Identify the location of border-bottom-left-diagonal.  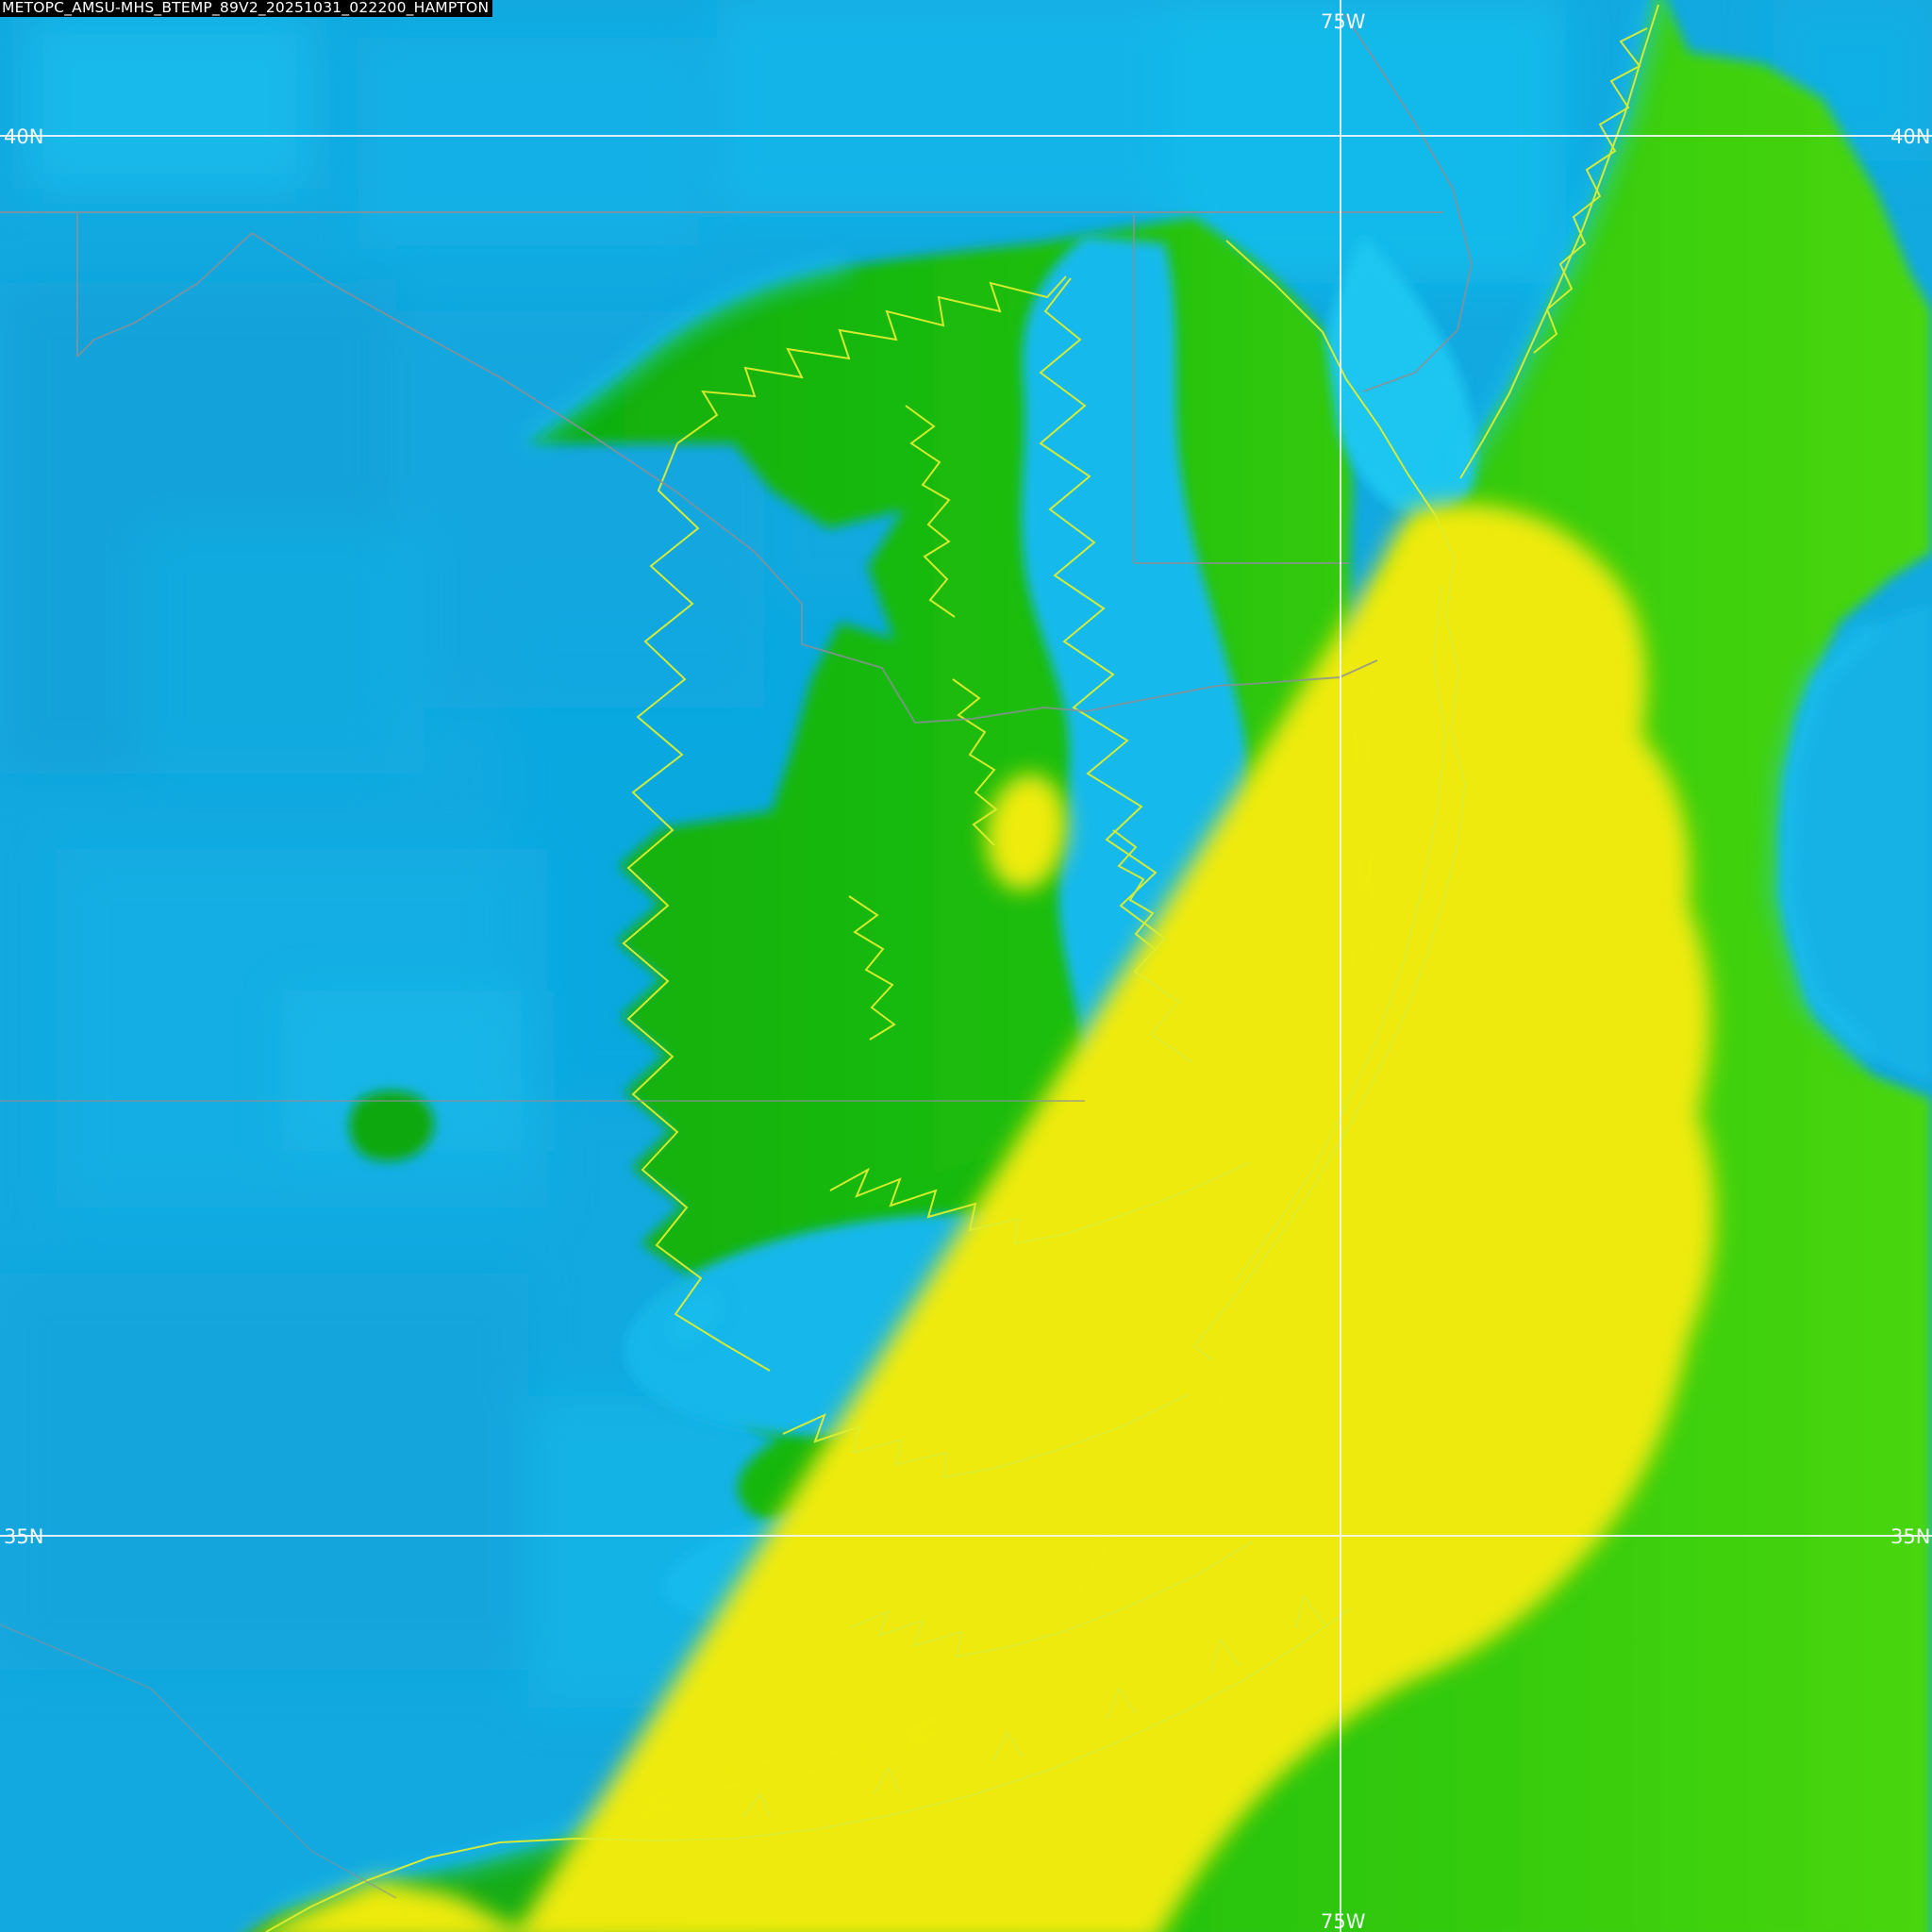
(198, 1762).